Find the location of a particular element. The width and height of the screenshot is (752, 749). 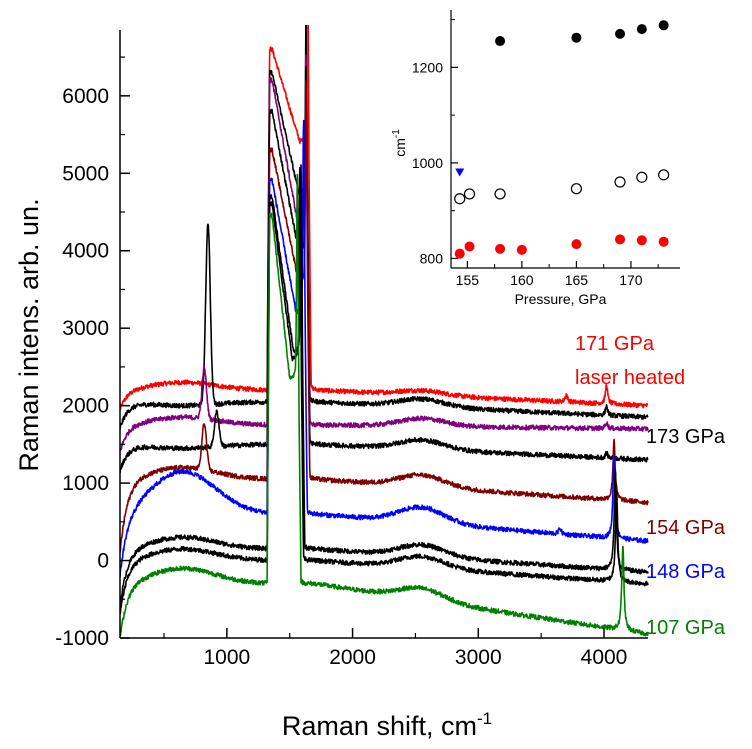

series-label: 171 GPa is located at coordinates (615, 344).